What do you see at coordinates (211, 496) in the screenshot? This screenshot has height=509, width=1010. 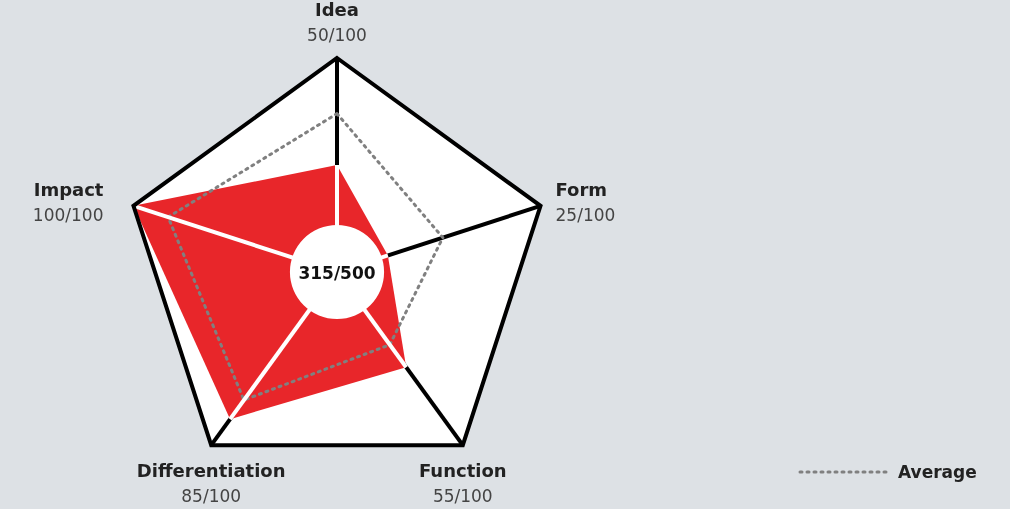 I see `text: 85/100` at bounding box center [211, 496].